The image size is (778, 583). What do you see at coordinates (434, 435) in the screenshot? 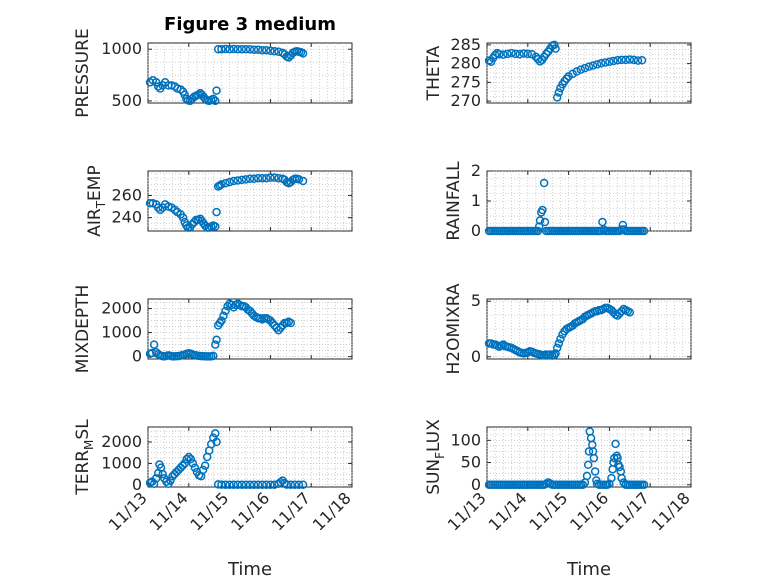
I see `y-axis-label-tail: LUX` at bounding box center [434, 435].